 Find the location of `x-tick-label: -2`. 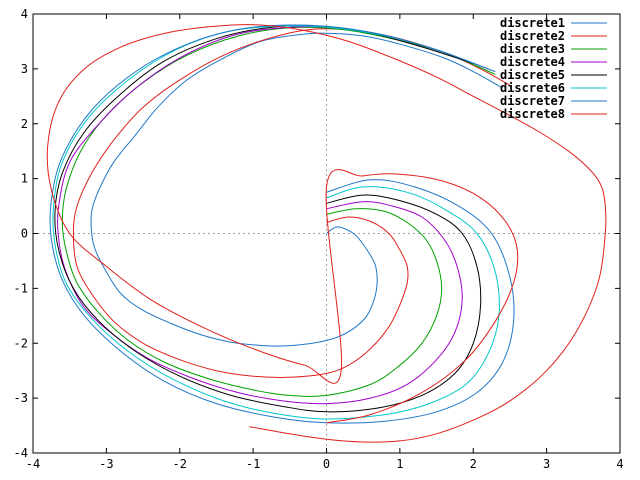

x-tick-label: -2 is located at coordinates (180, 464).